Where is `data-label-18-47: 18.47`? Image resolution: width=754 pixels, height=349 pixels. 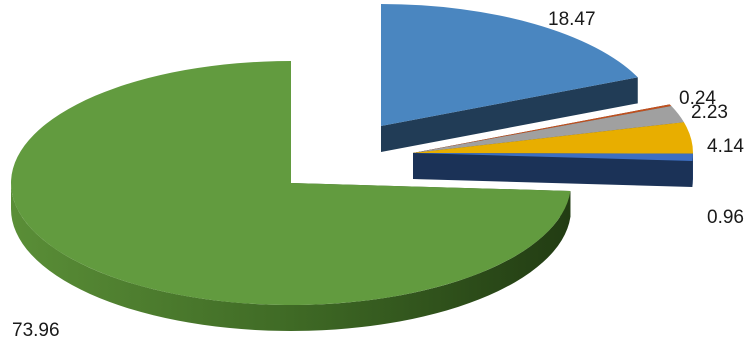 data-label-18-47: 18.47 is located at coordinates (572, 19).